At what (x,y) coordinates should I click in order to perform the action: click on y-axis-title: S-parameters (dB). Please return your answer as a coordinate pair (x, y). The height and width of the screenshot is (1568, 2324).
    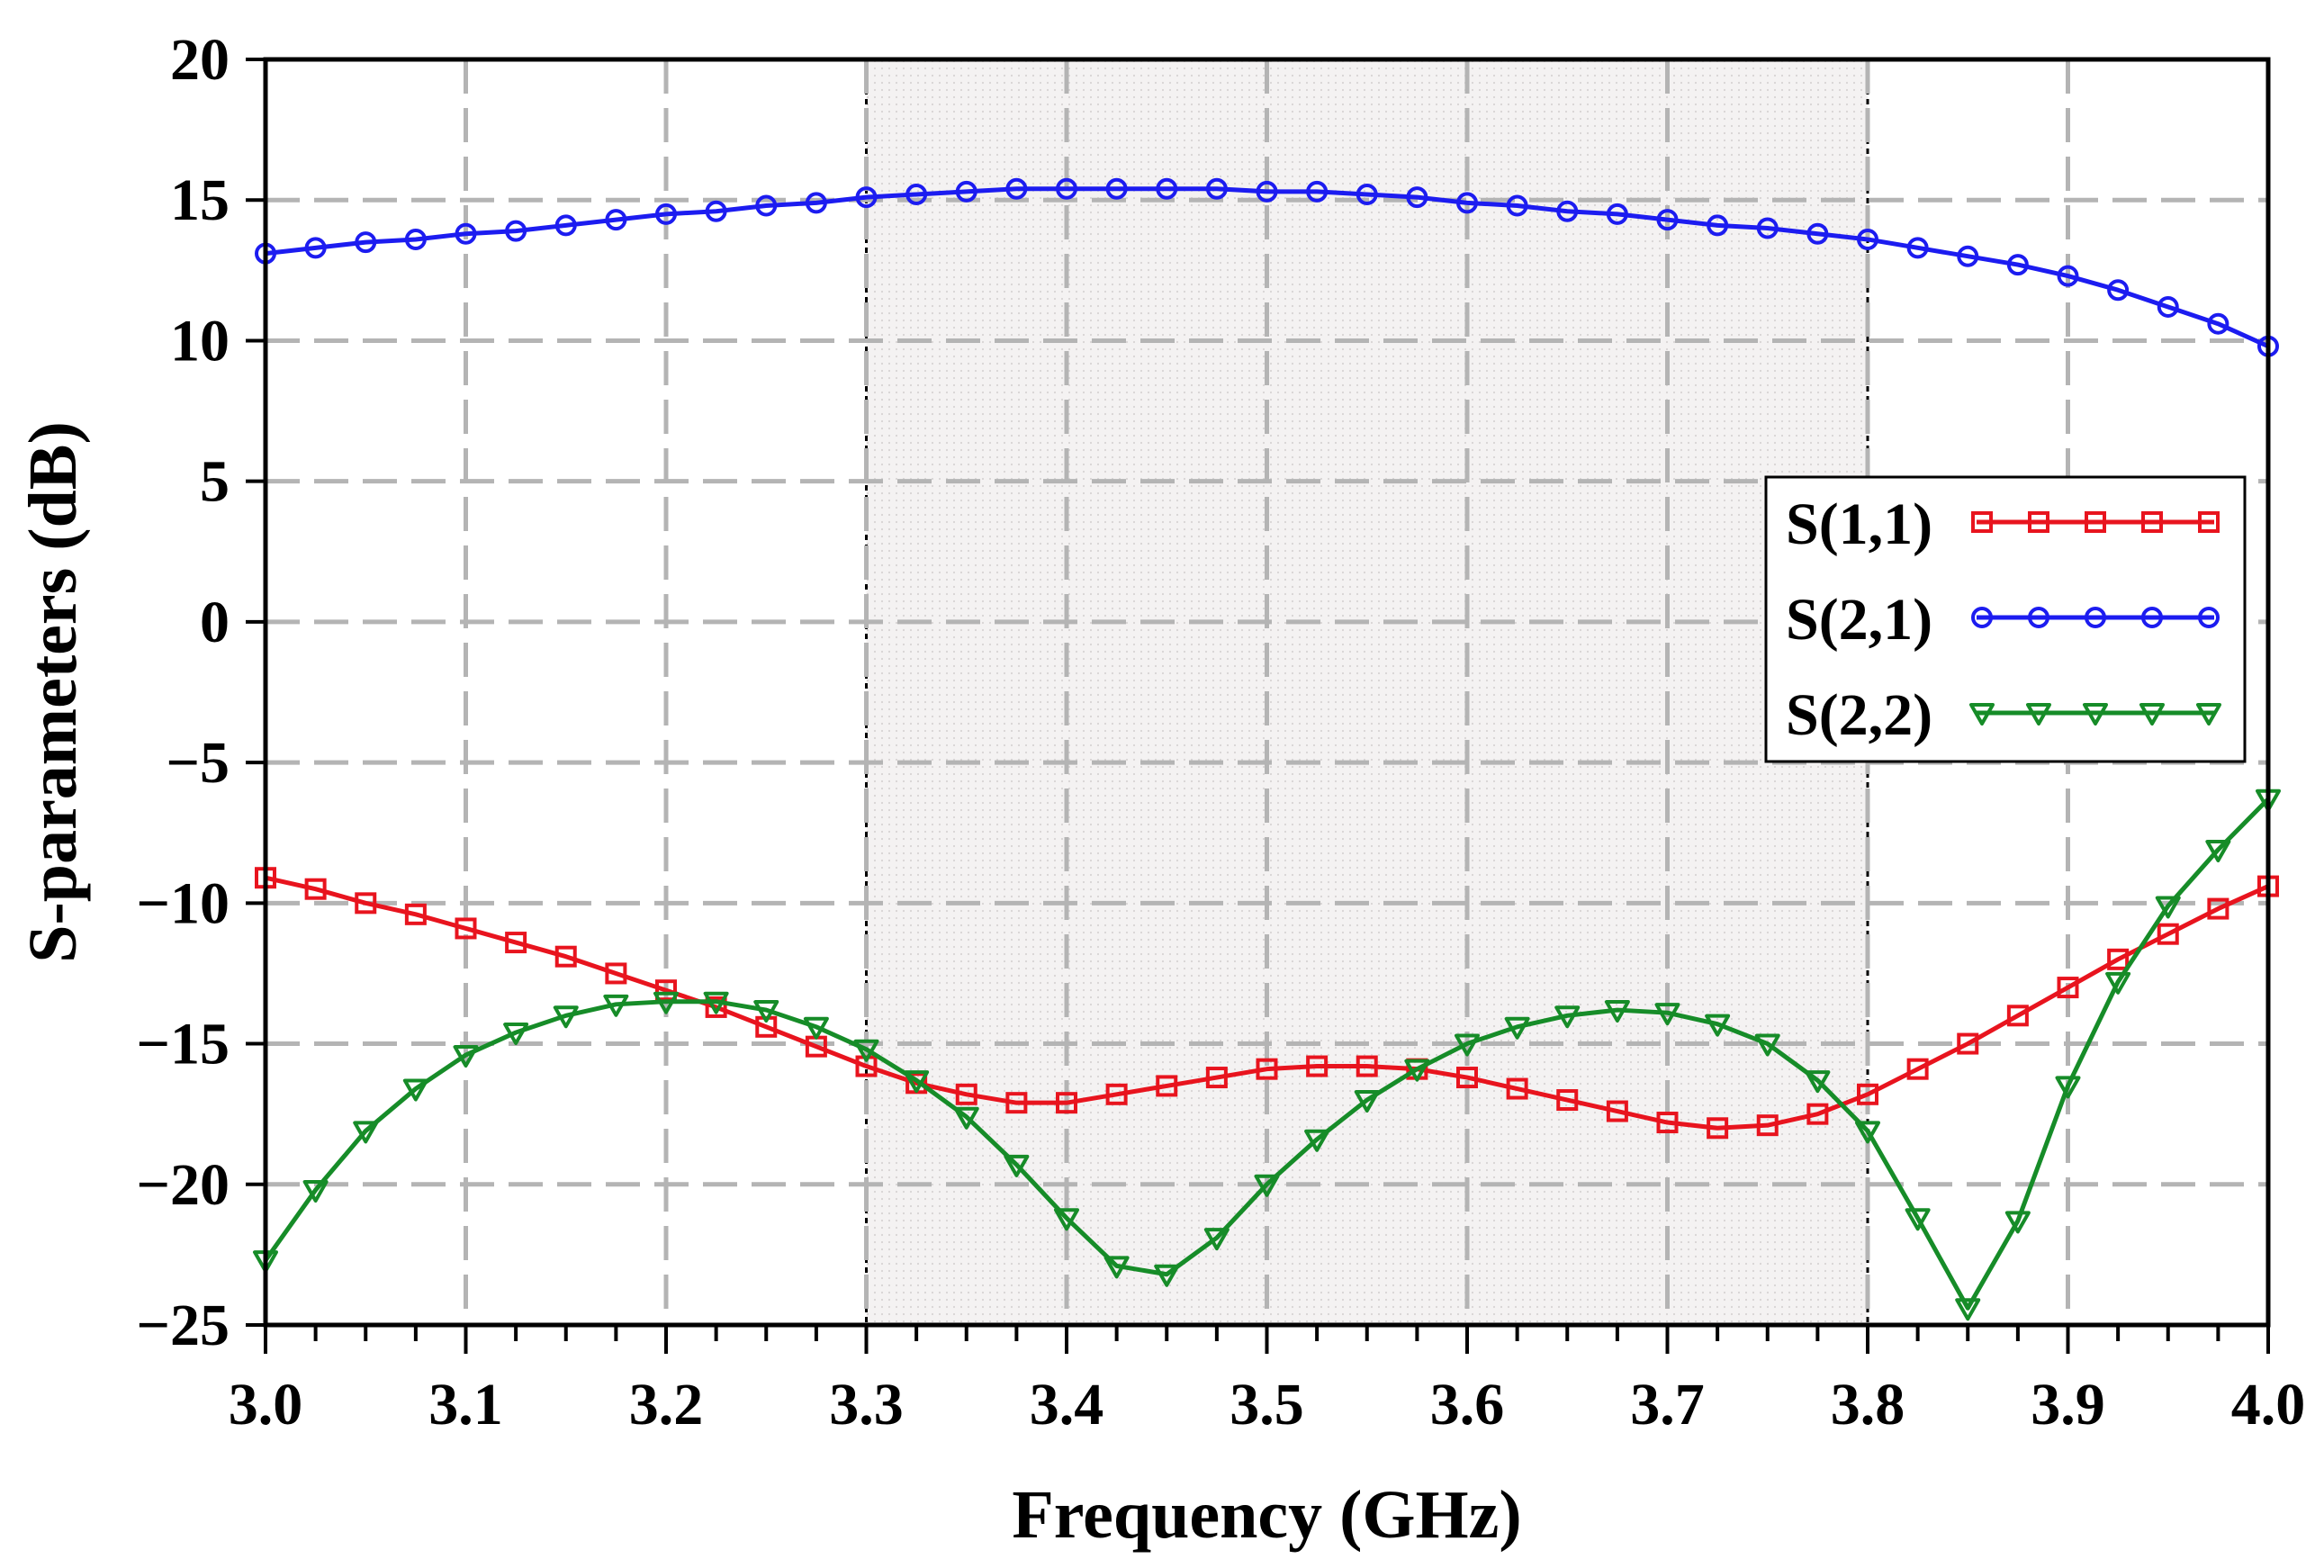
    Looking at the image, I should click on (53, 692).